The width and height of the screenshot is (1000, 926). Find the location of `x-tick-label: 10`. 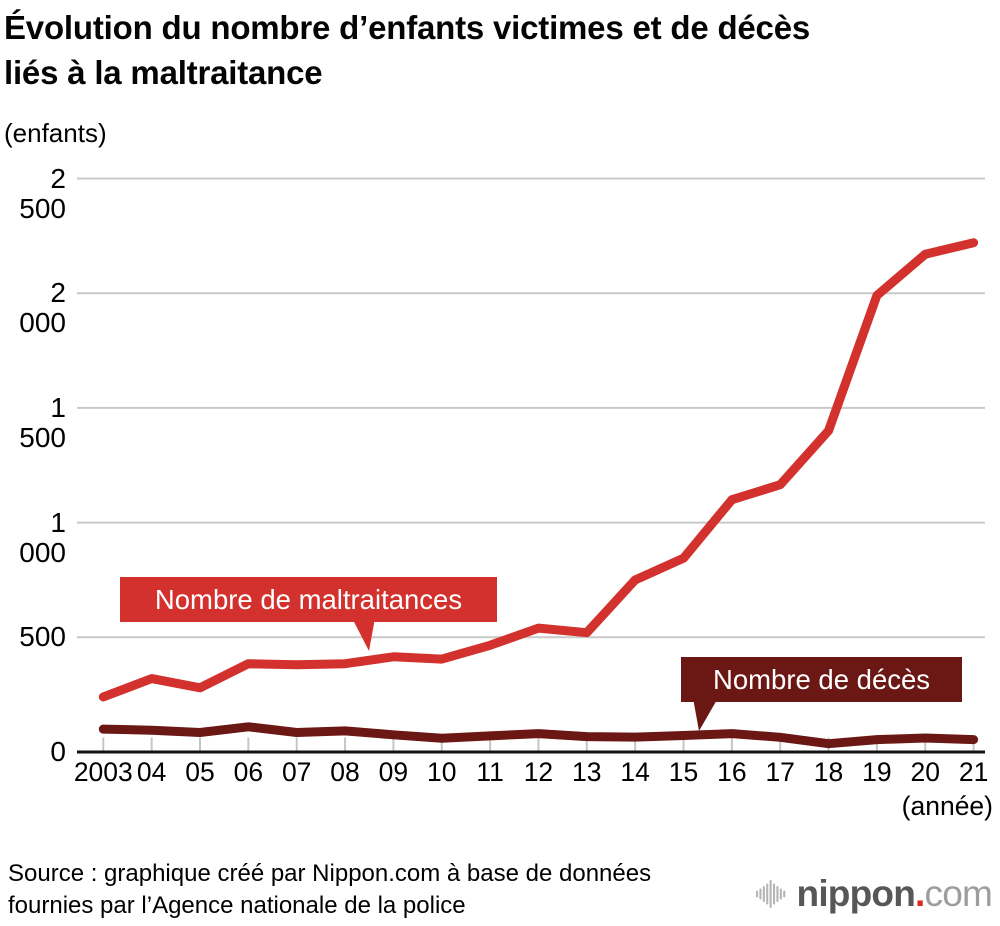

x-tick-label: 10 is located at coordinates (442, 772).